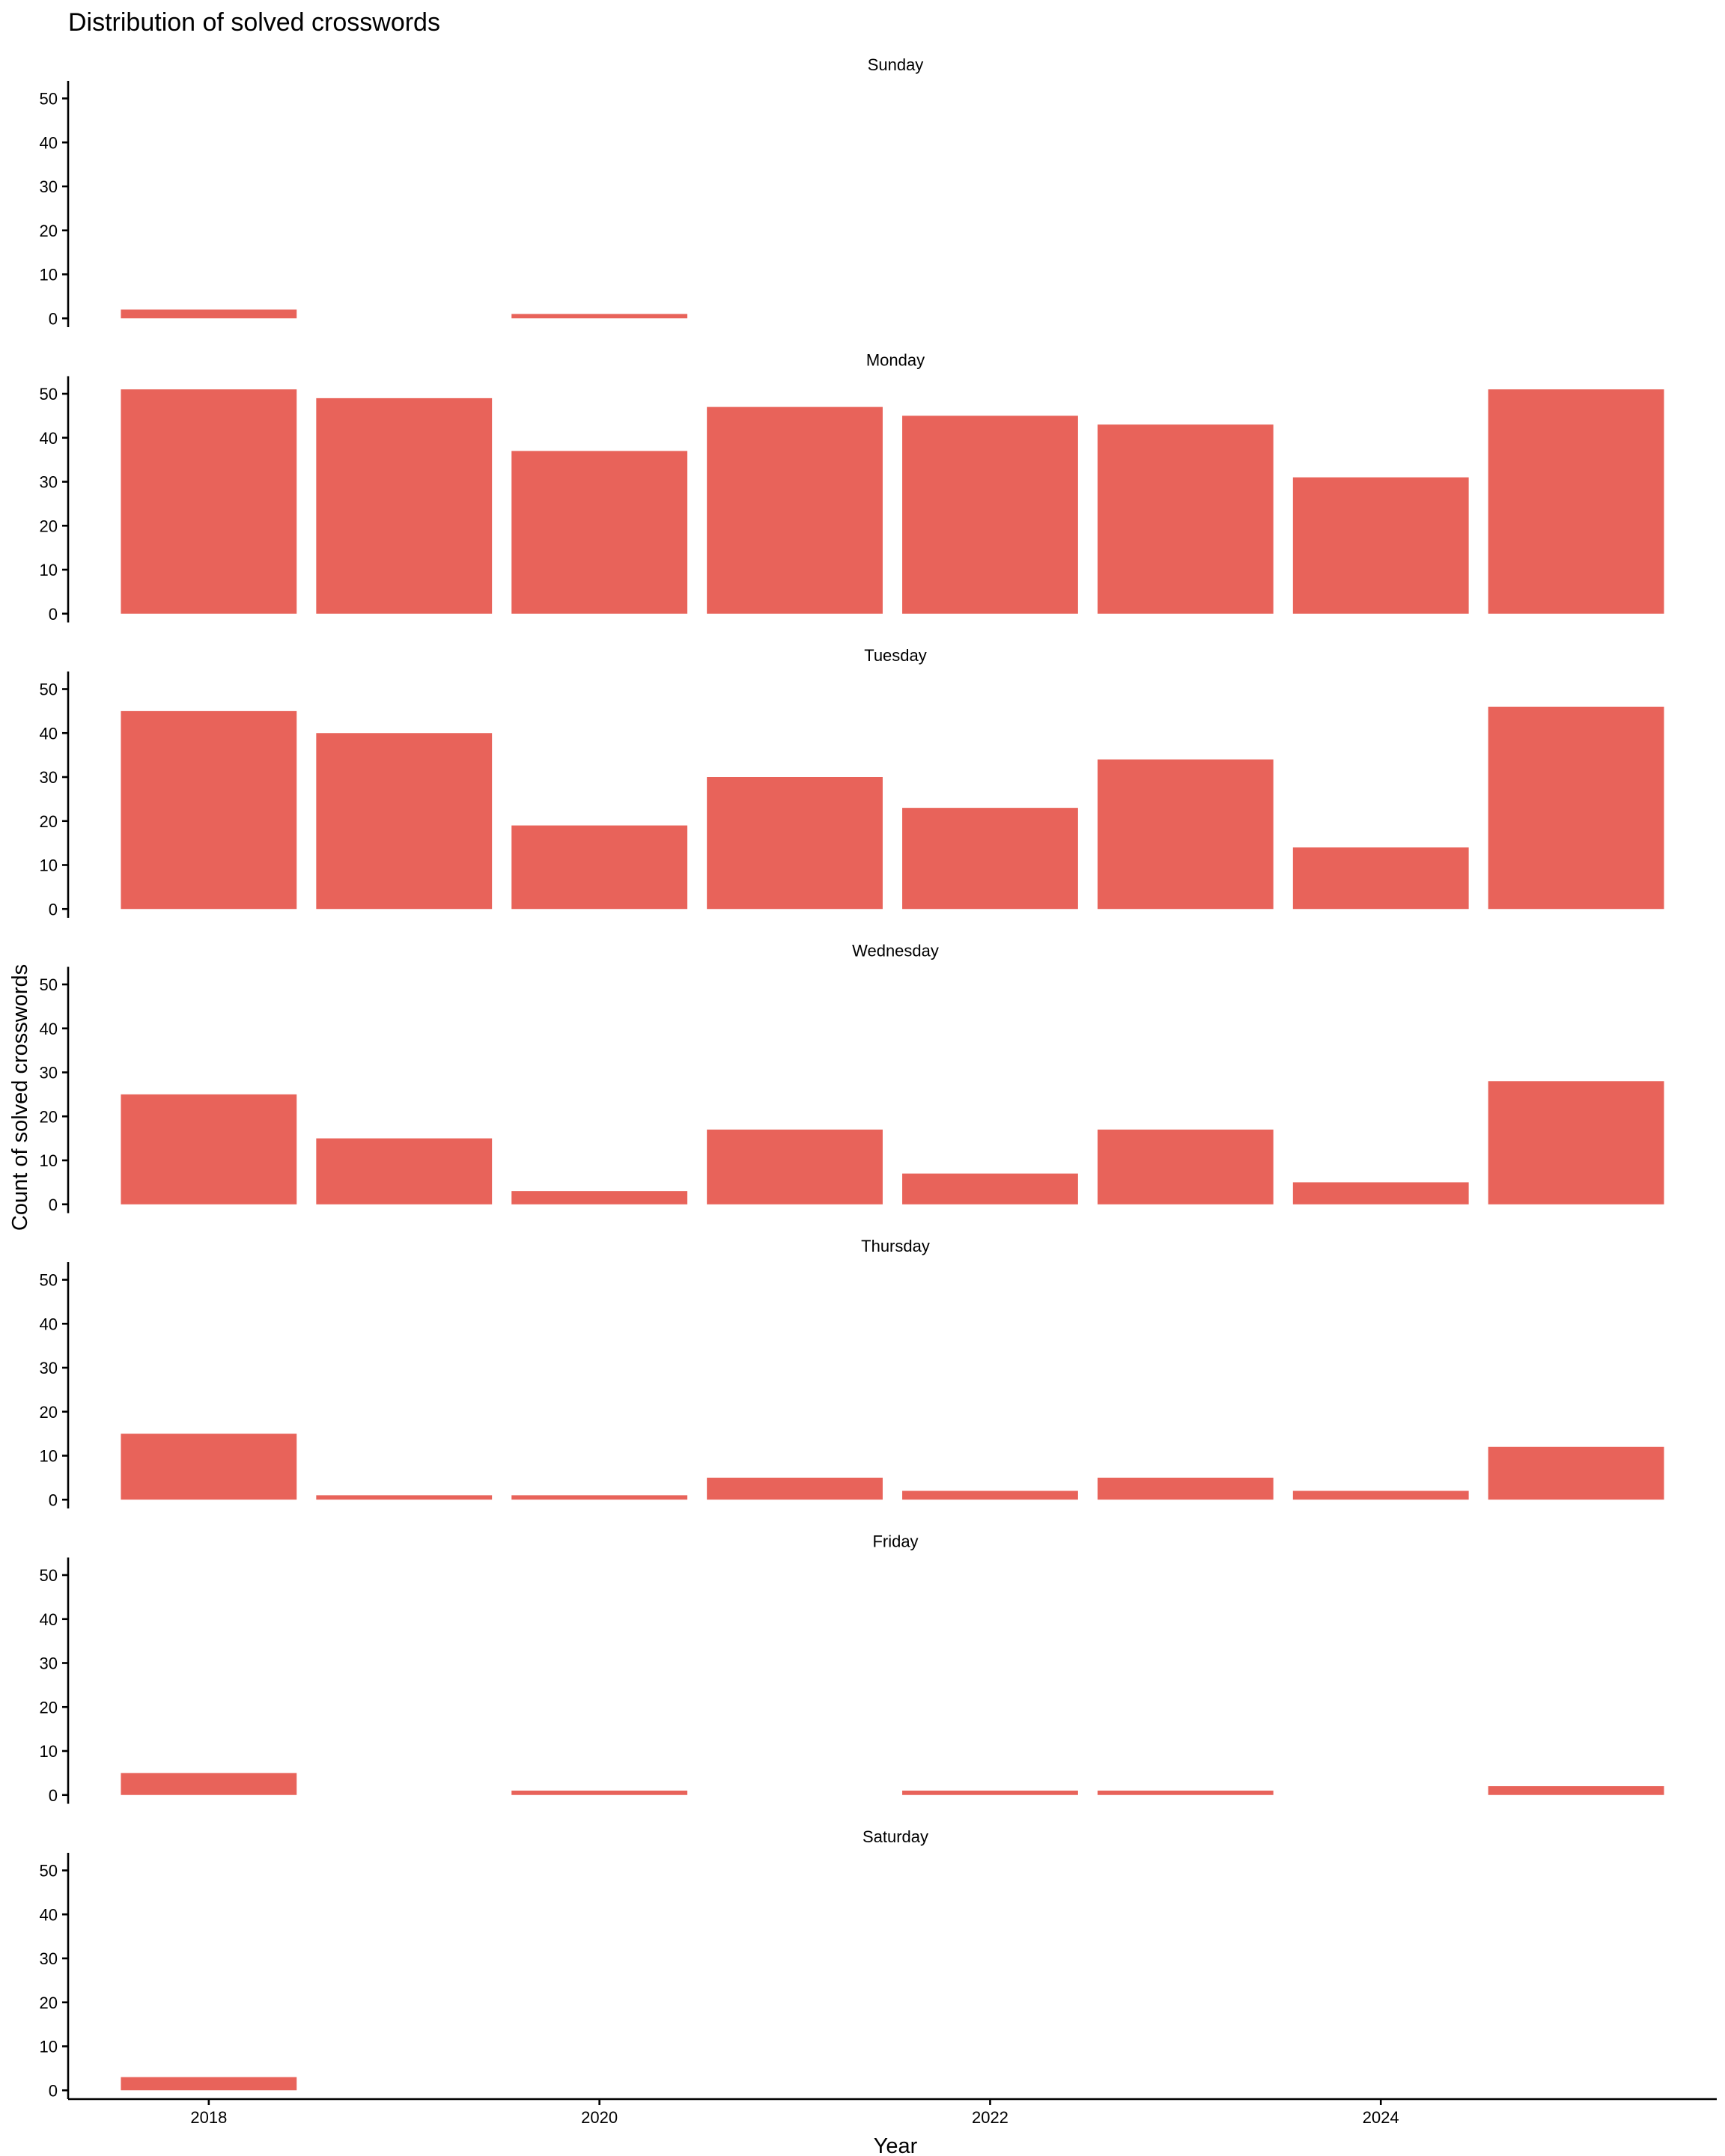  What do you see at coordinates (896, 360) in the screenshot?
I see `facet-label: Monday` at bounding box center [896, 360].